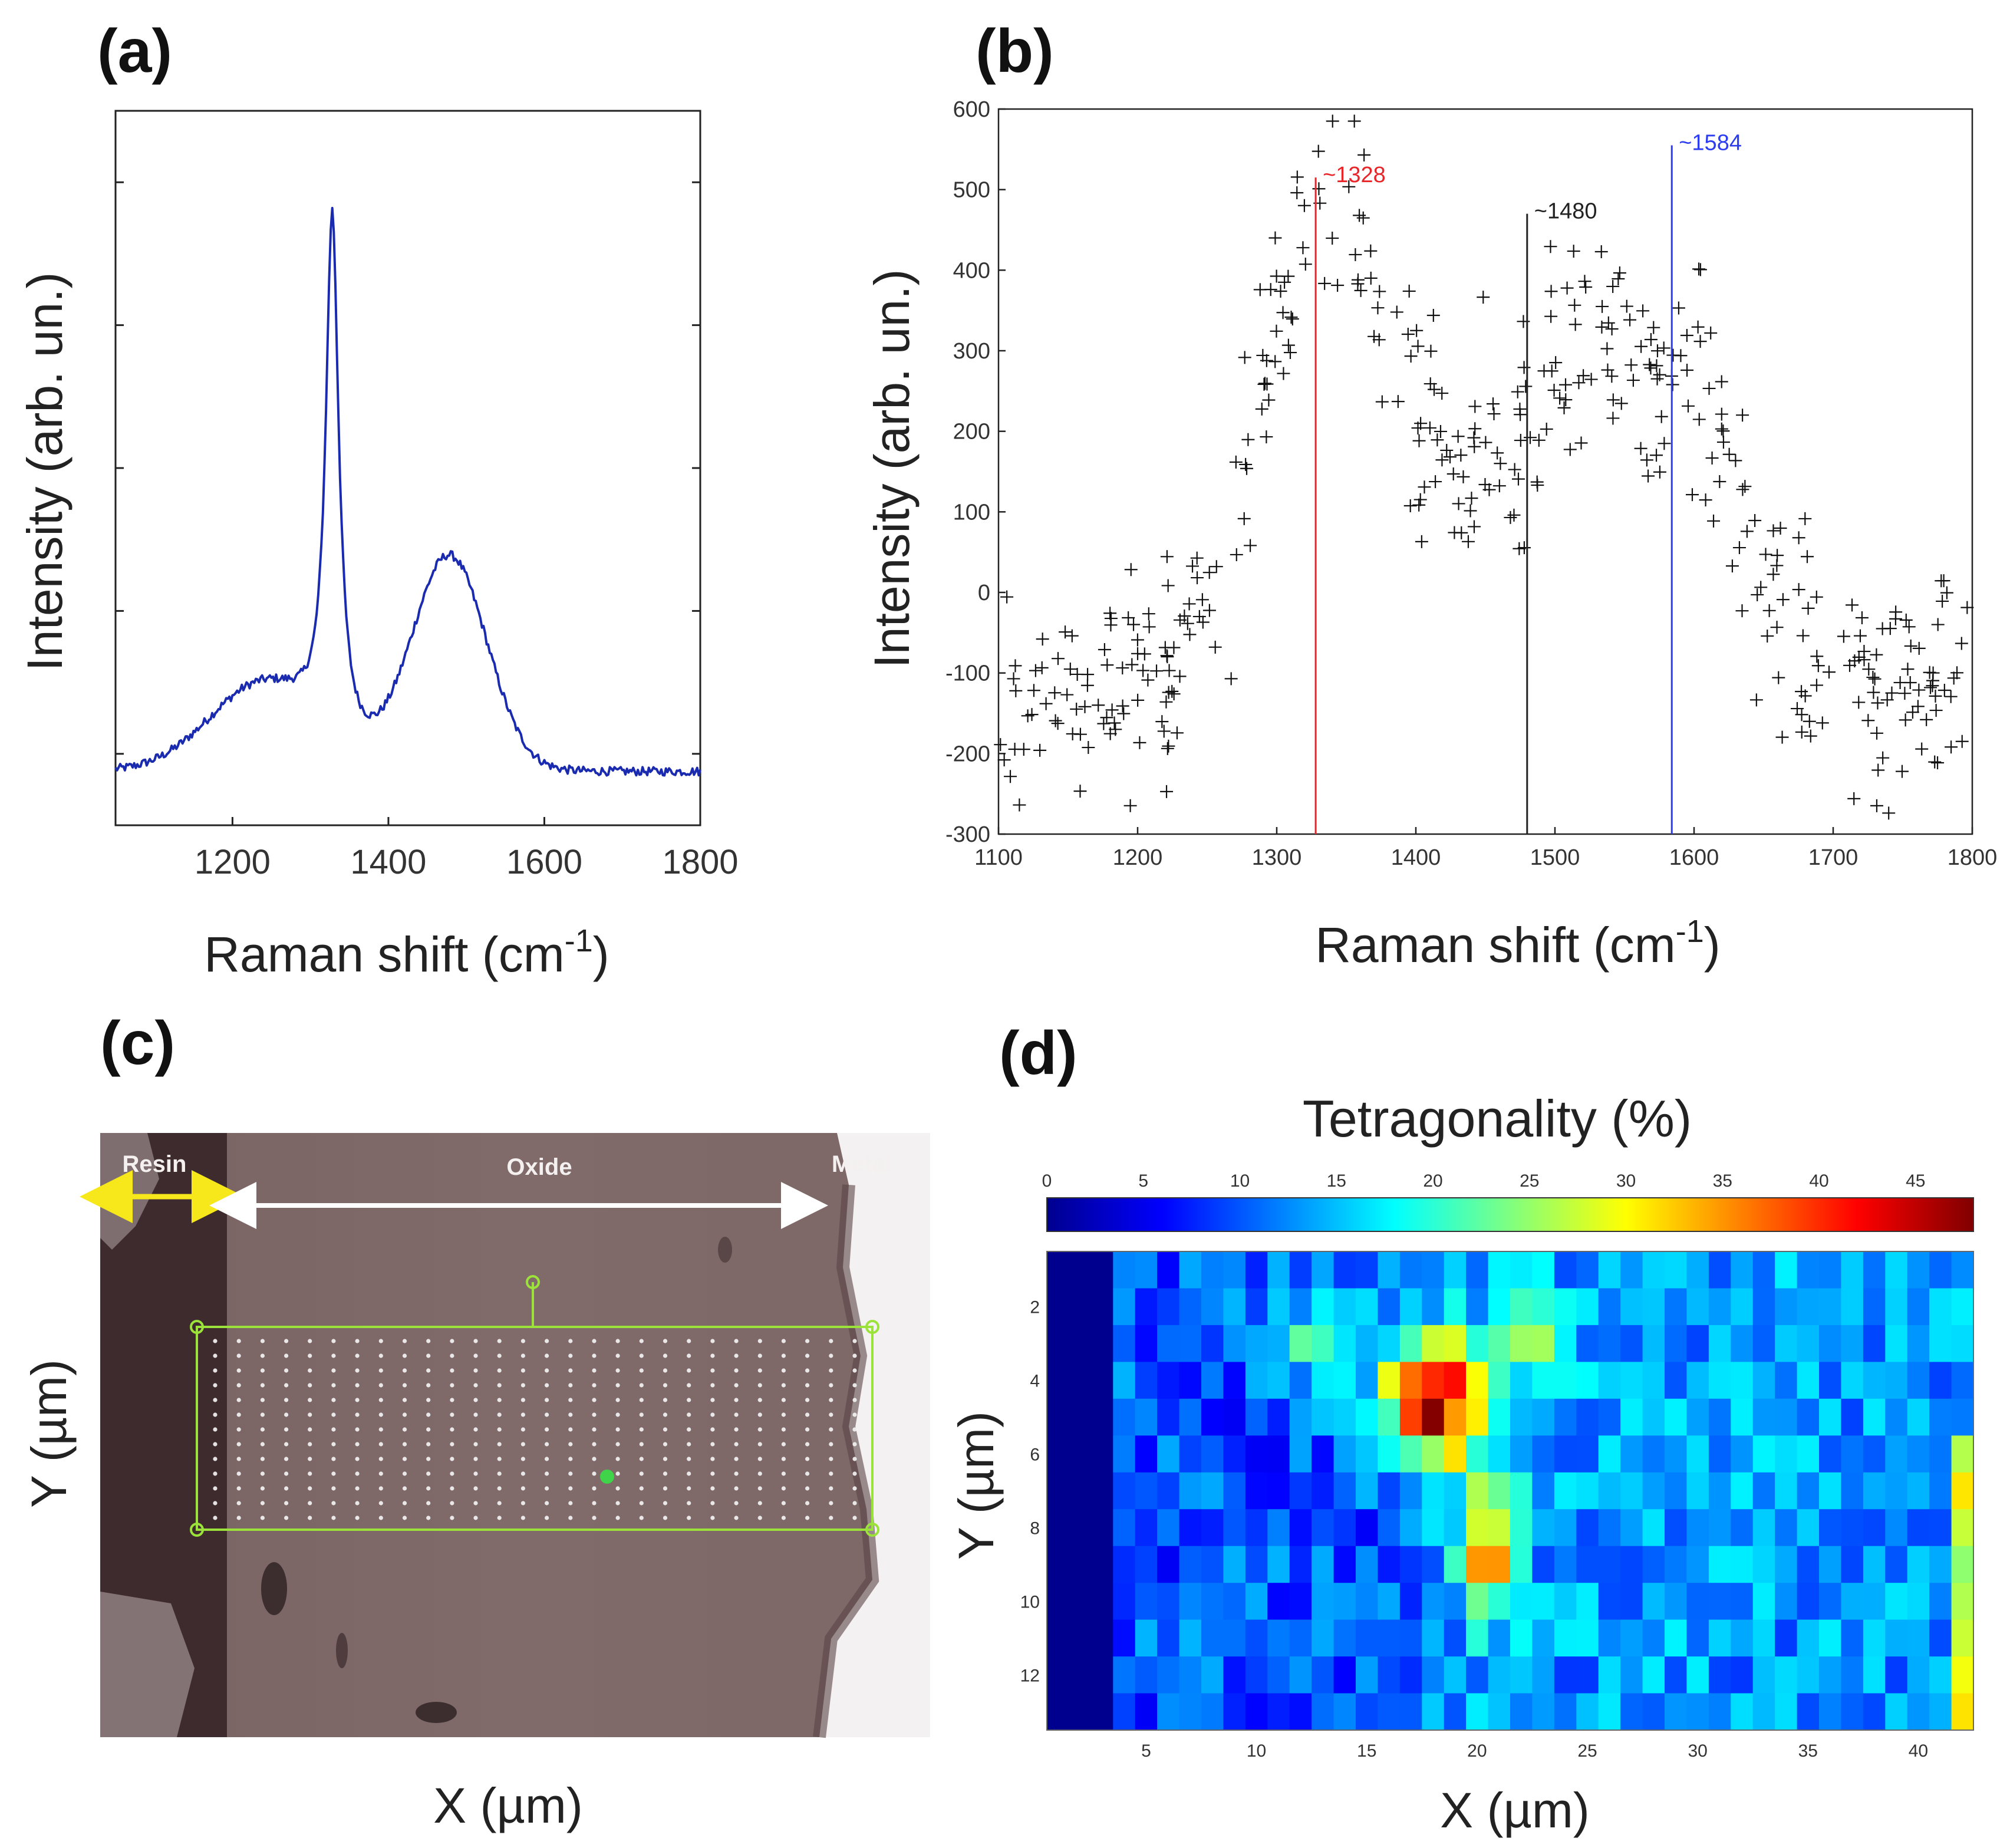  I want to click on x-tick-label-a: 1200, so click(233, 862).